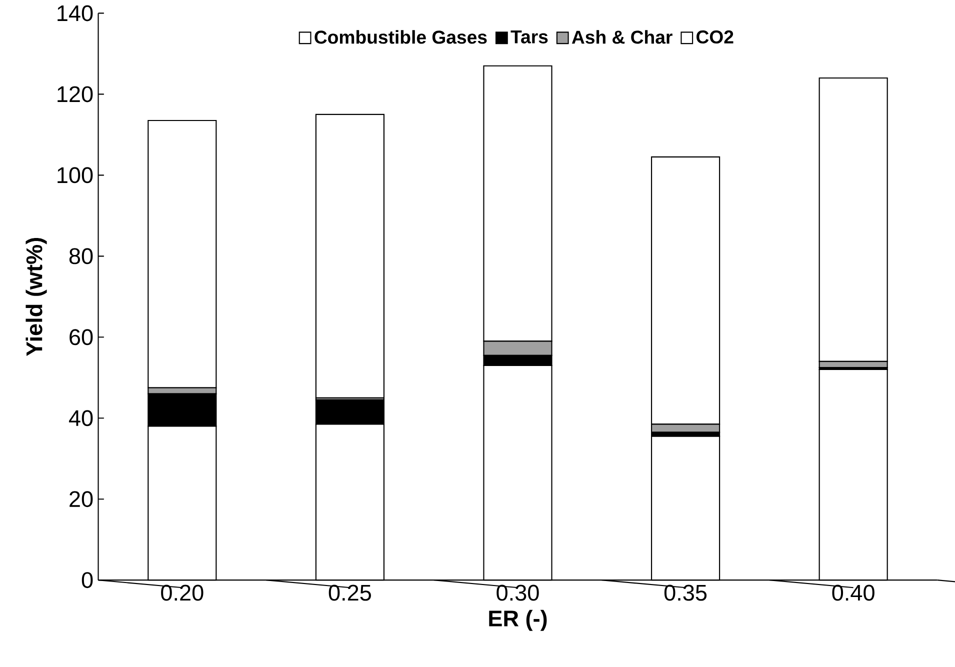  Describe the element at coordinates (349, 592) in the screenshot. I see `x-tick-label: 0.25` at that location.